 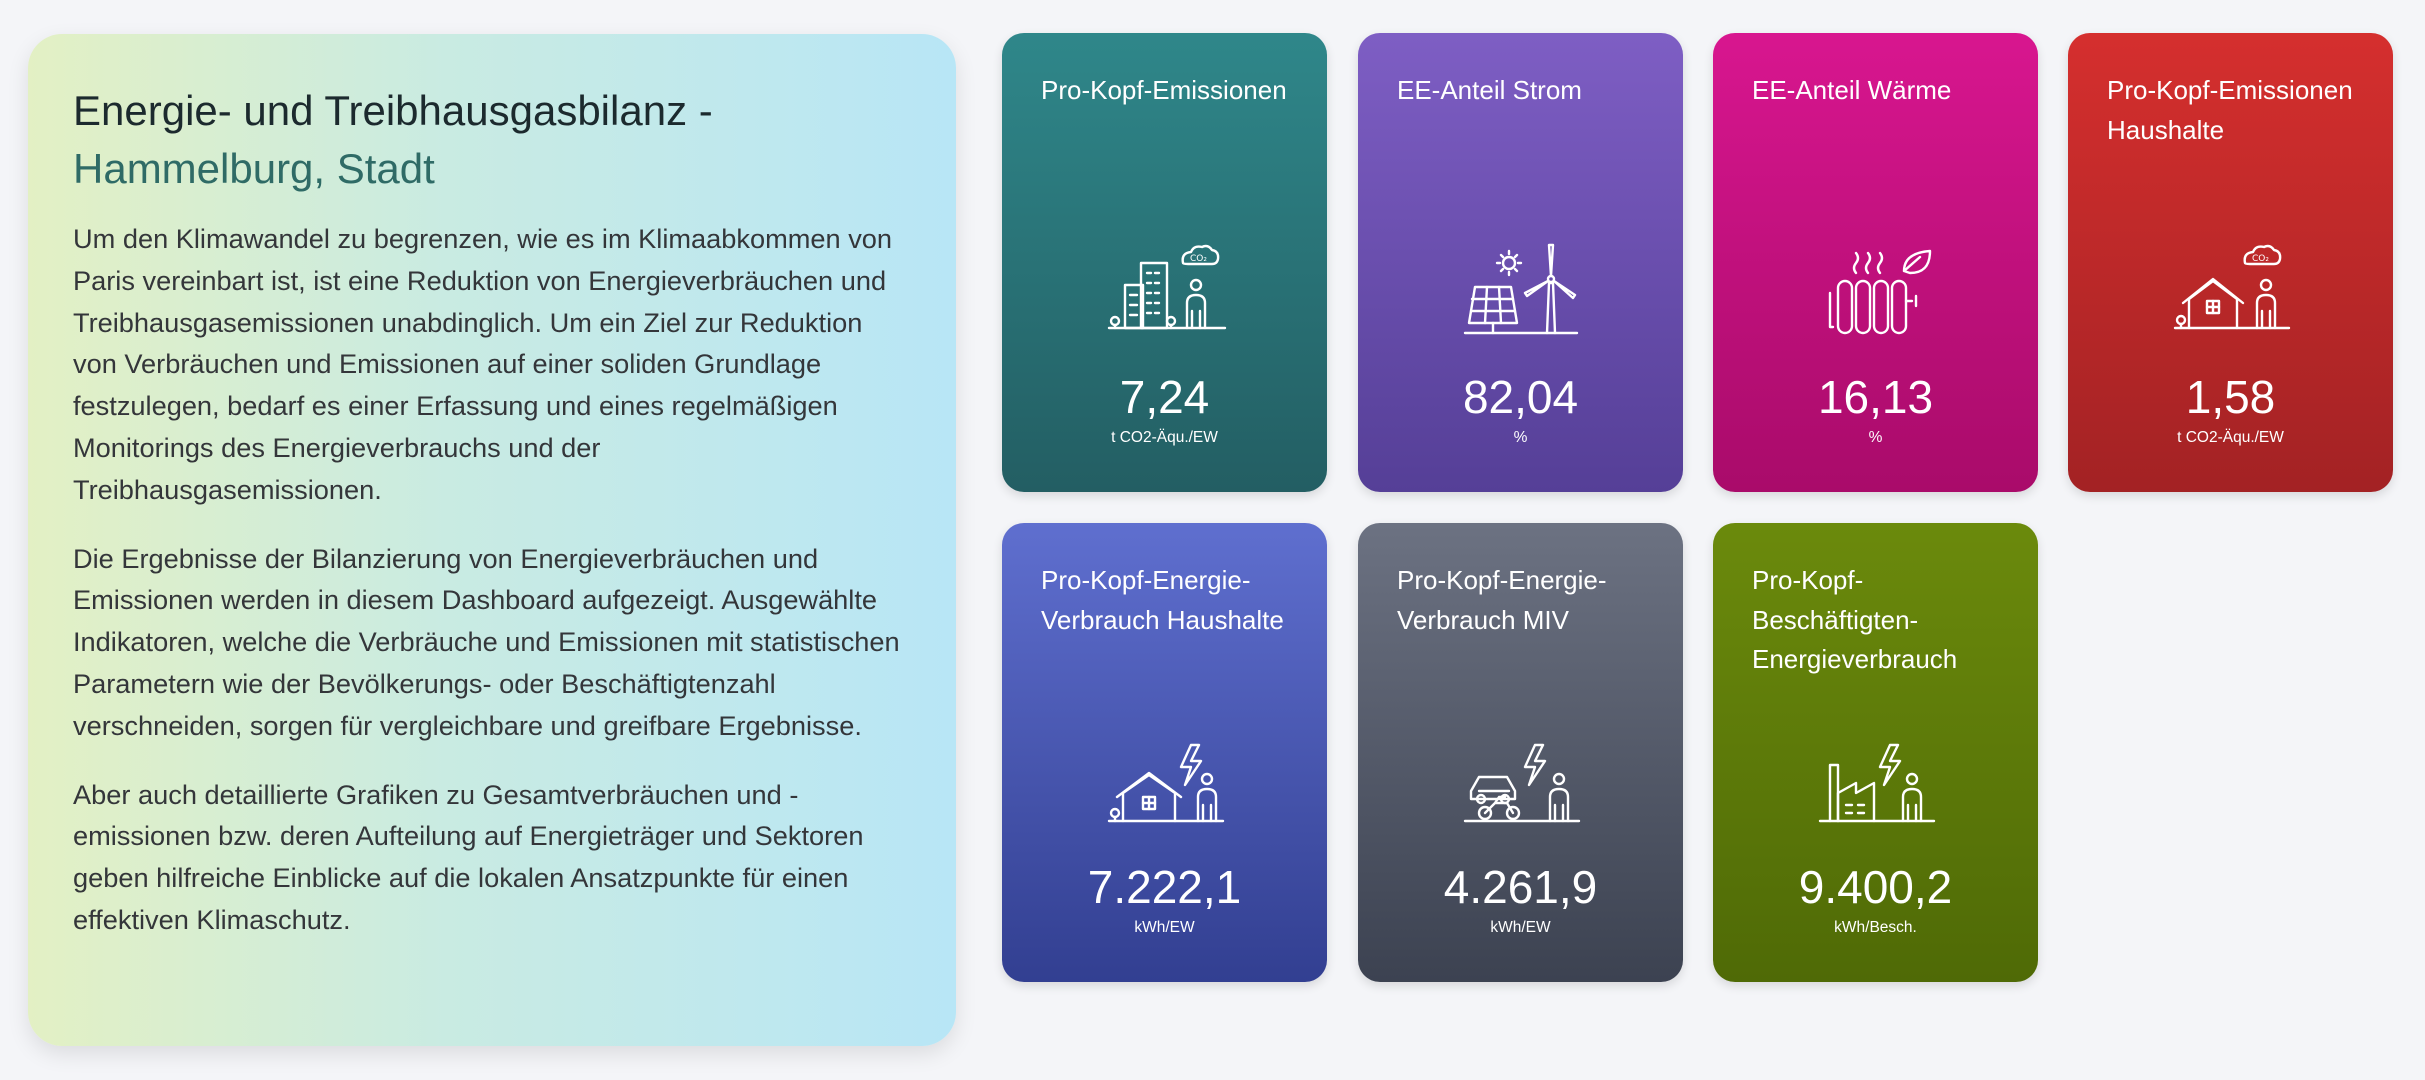 I want to click on kpi-card-value: 7,24, so click(x=1164, y=397).